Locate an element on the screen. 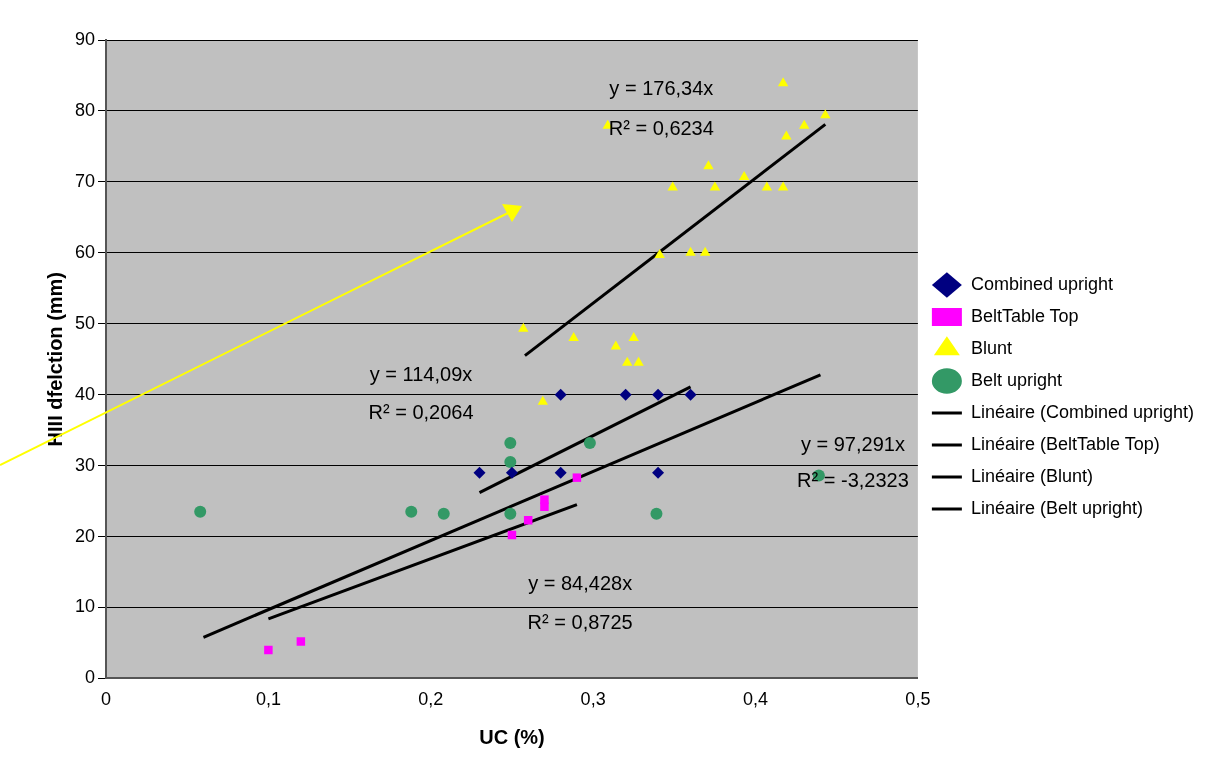 Image resolution: width=1224 pixels, height=774 pixels. y-tick-label: 0 is located at coordinates (90, 677).